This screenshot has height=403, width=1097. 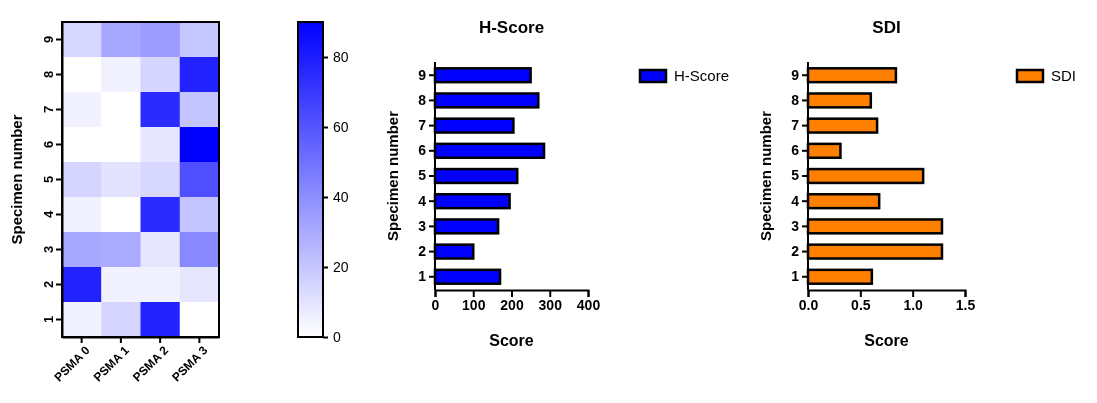 What do you see at coordinates (913, 304) in the screenshot?
I see `x-tick-label: 1.0` at bounding box center [913, 304].